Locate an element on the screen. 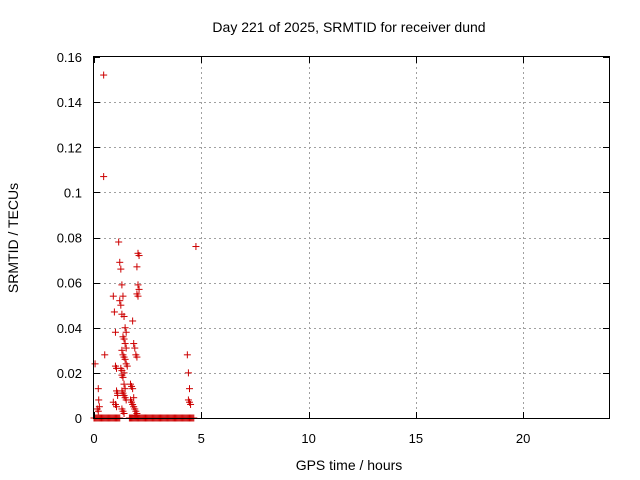 This screenshot has width=640, height=480. y-tick-label: 0.04 is located at coordinates (69, 328).